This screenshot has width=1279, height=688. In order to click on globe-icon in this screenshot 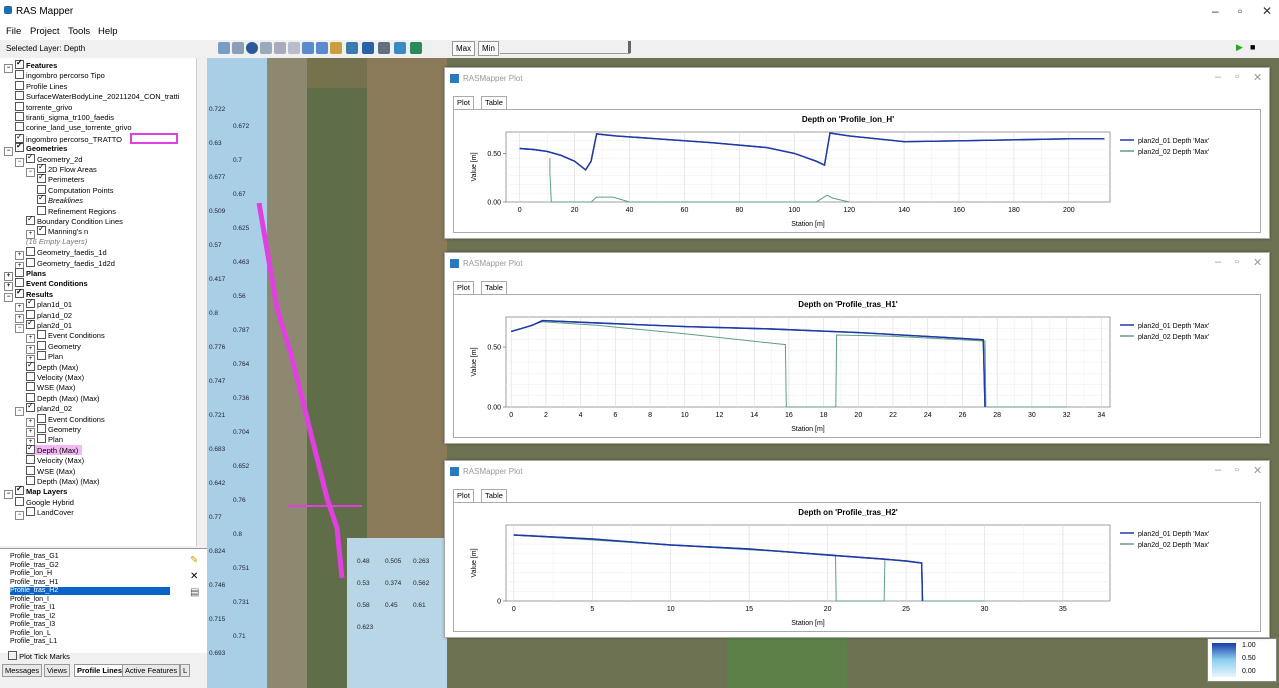, I will do `click(252, 48)`.